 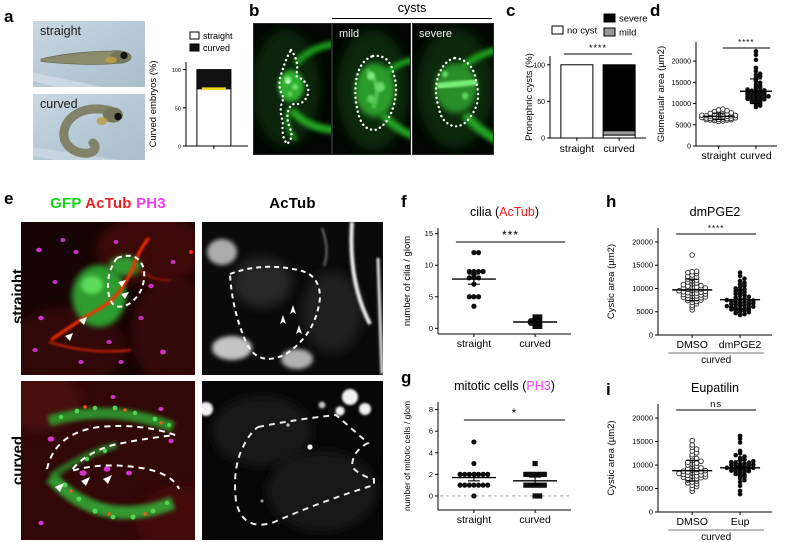 I want to click on grayscale-actub-straight, so click(x=292, y=298).